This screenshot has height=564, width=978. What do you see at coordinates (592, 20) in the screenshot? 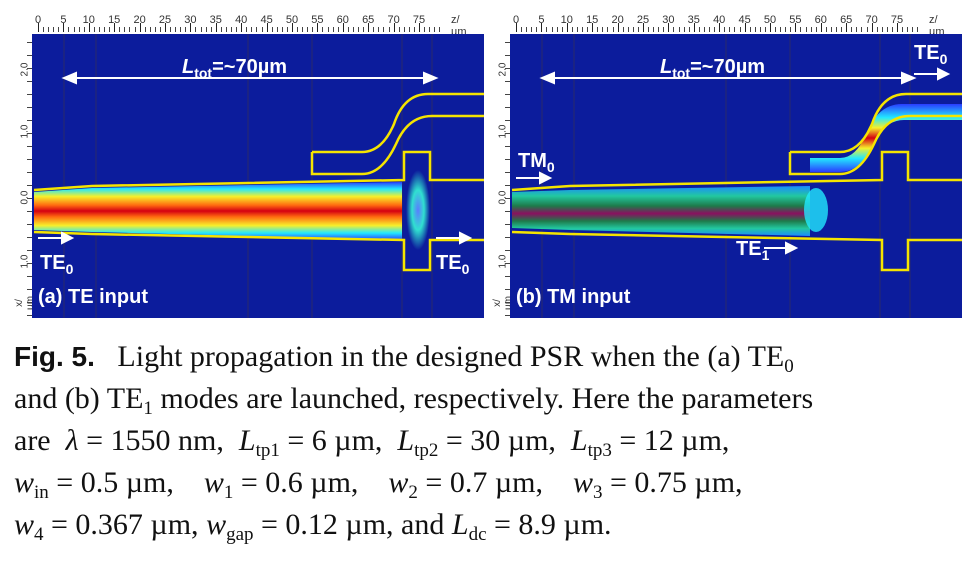
I see `z-tick-label: 15` at bounding box center [592, 20].